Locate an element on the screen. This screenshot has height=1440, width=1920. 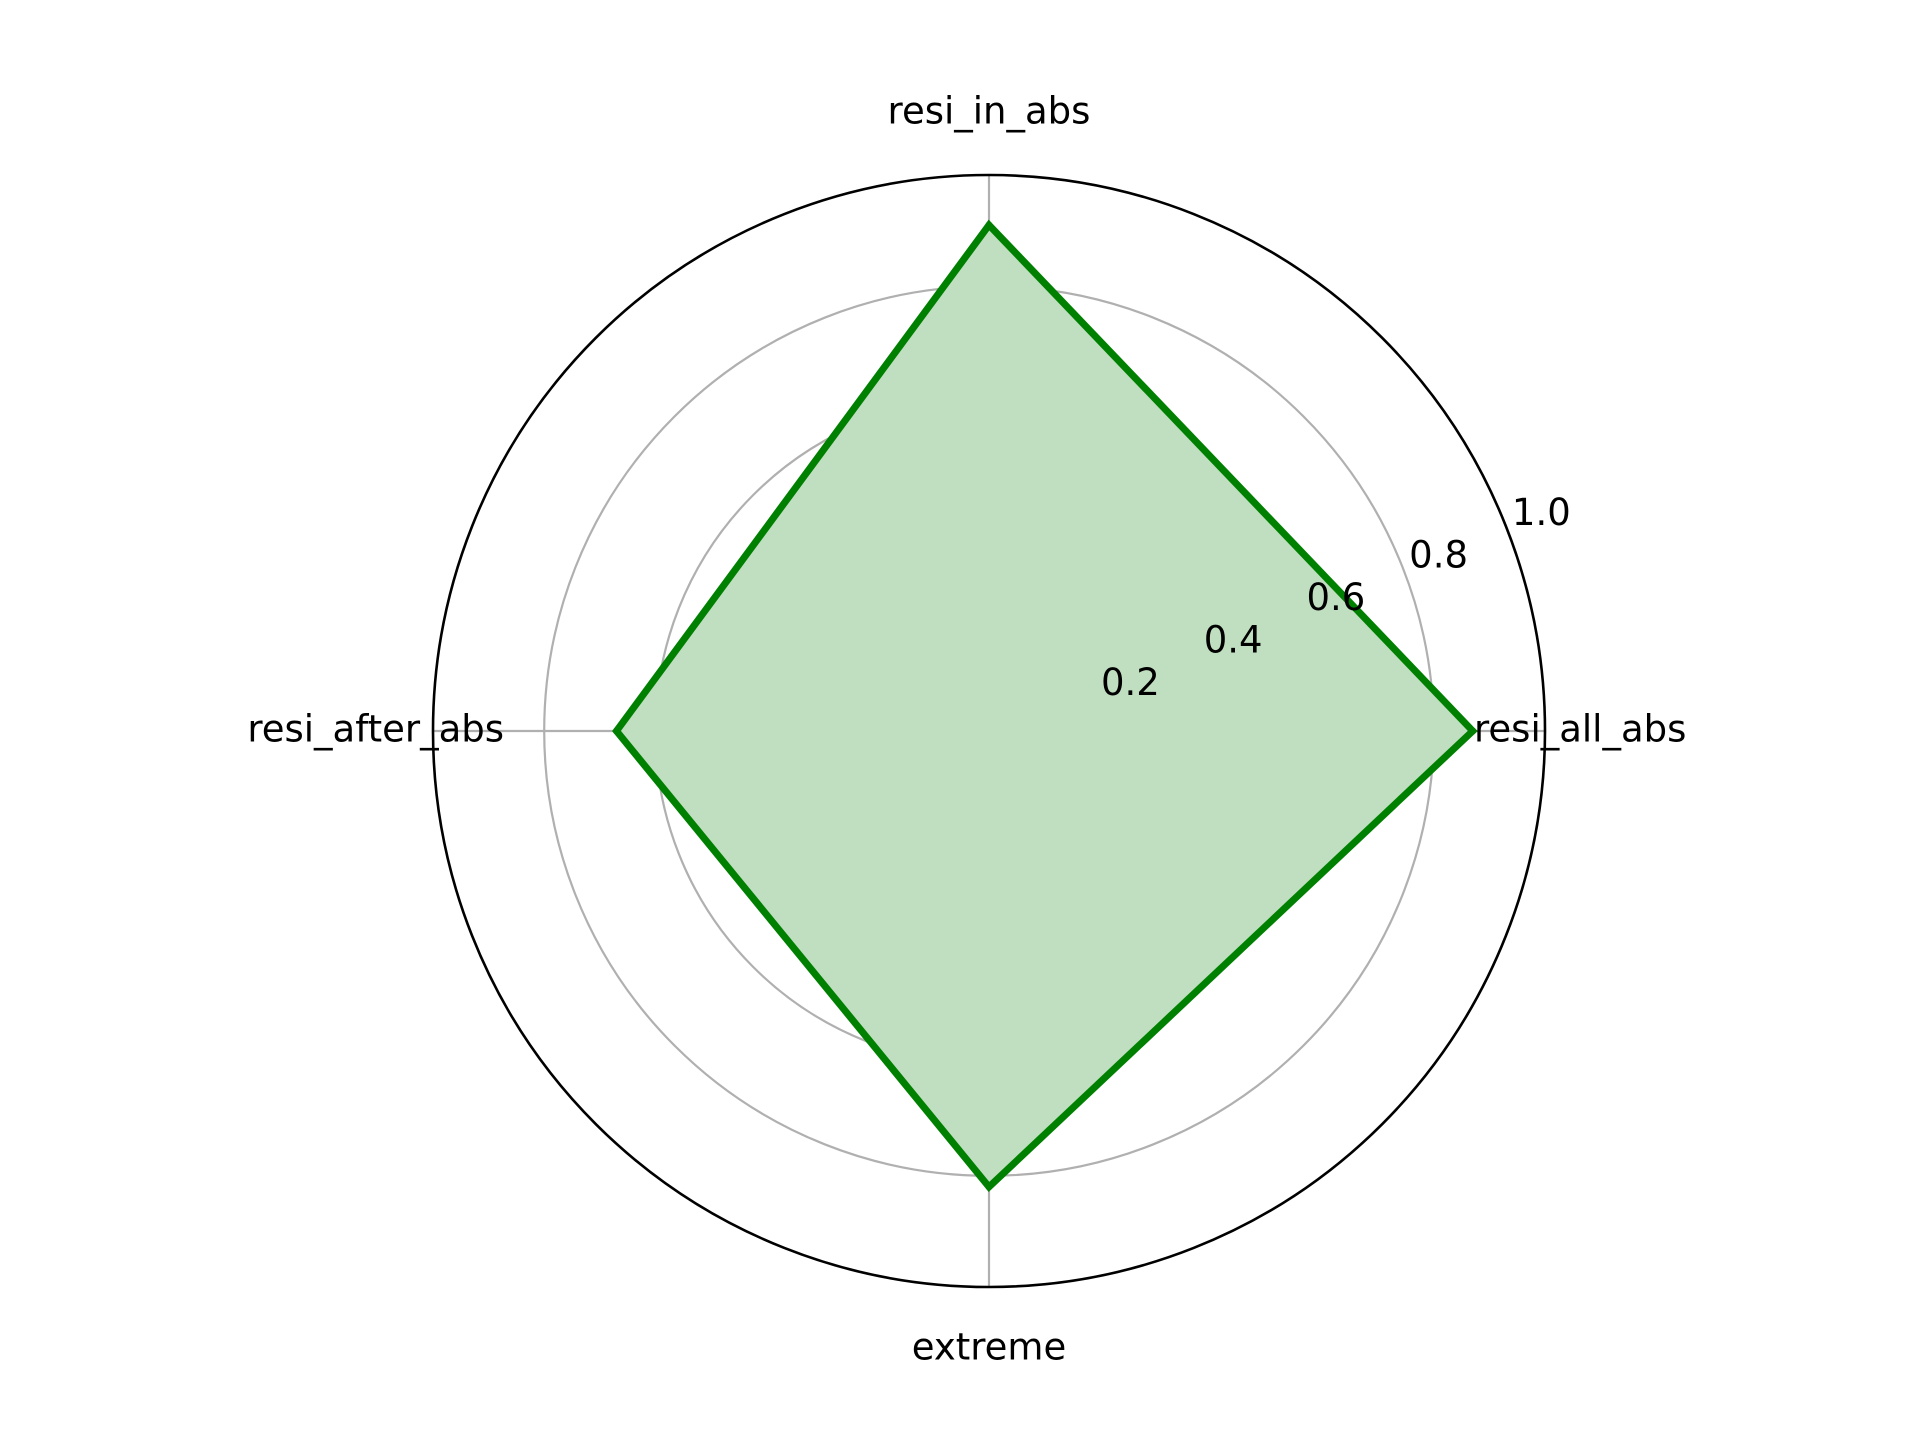
category-label-resi-in-abs: resi_in_abs is located at coordinates (989, 111).